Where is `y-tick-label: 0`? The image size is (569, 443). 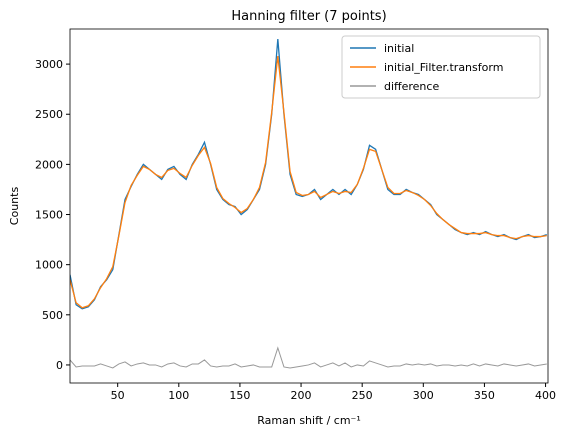 y-tick-label: 0 is located at coordinates (59, 365).